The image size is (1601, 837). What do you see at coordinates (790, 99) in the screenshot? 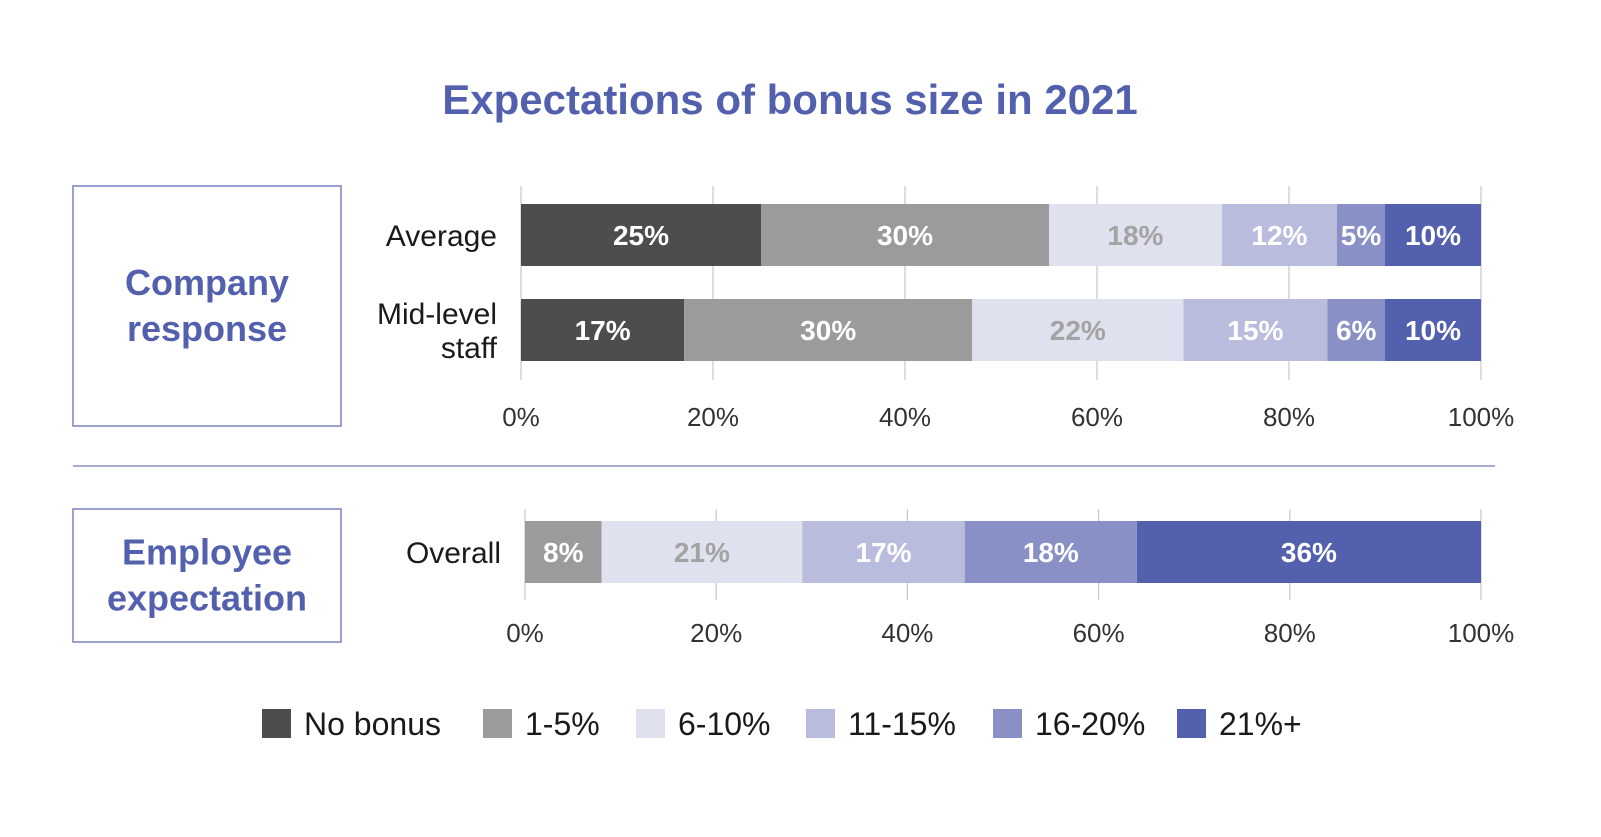
I see `chart-title: Expectations of bonus size in 2021` at bounding box center [790, 99].